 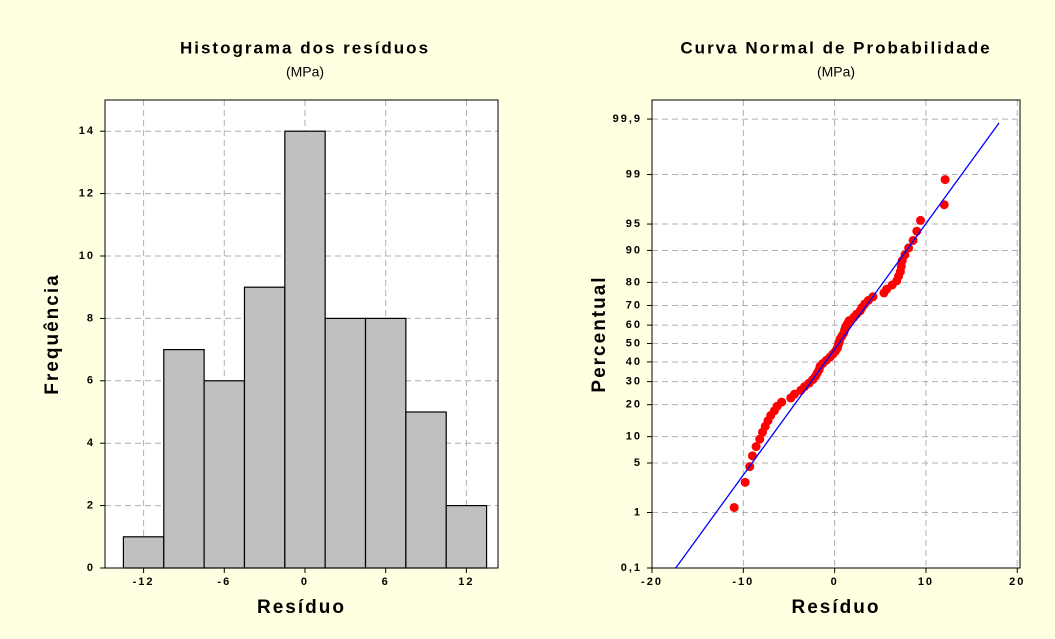 What do you see at coordinates (599, 333) in the screenshot?
I see `y-axis-label: Percentual` at bounding box center [599, 333].